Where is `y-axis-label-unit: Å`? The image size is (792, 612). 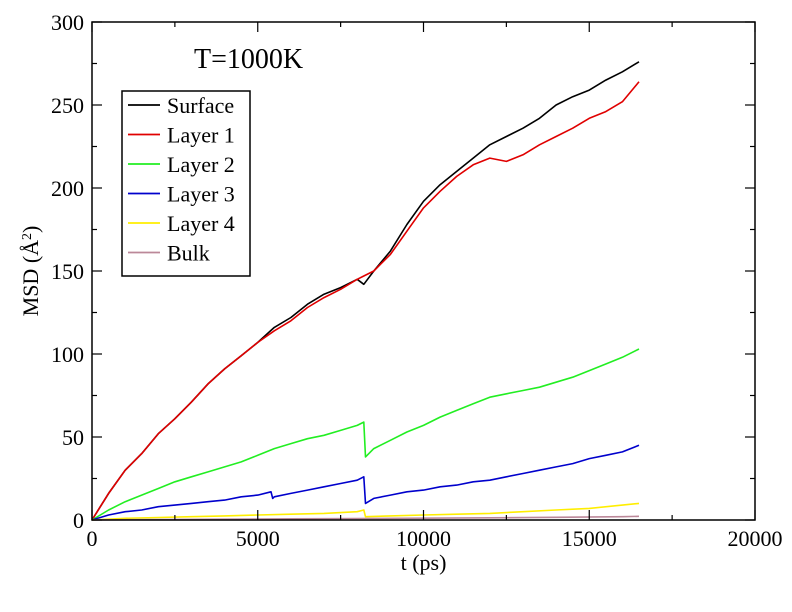 y-axis-label-unit: Å is located at coordinates (30, 248).